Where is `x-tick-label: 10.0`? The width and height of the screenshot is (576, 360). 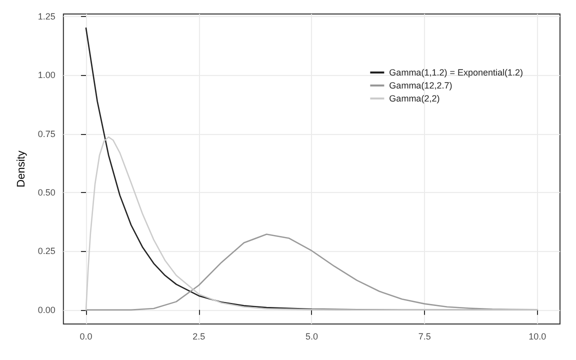
x-tick-label: 10.0 is located at coordinates (537, 337).